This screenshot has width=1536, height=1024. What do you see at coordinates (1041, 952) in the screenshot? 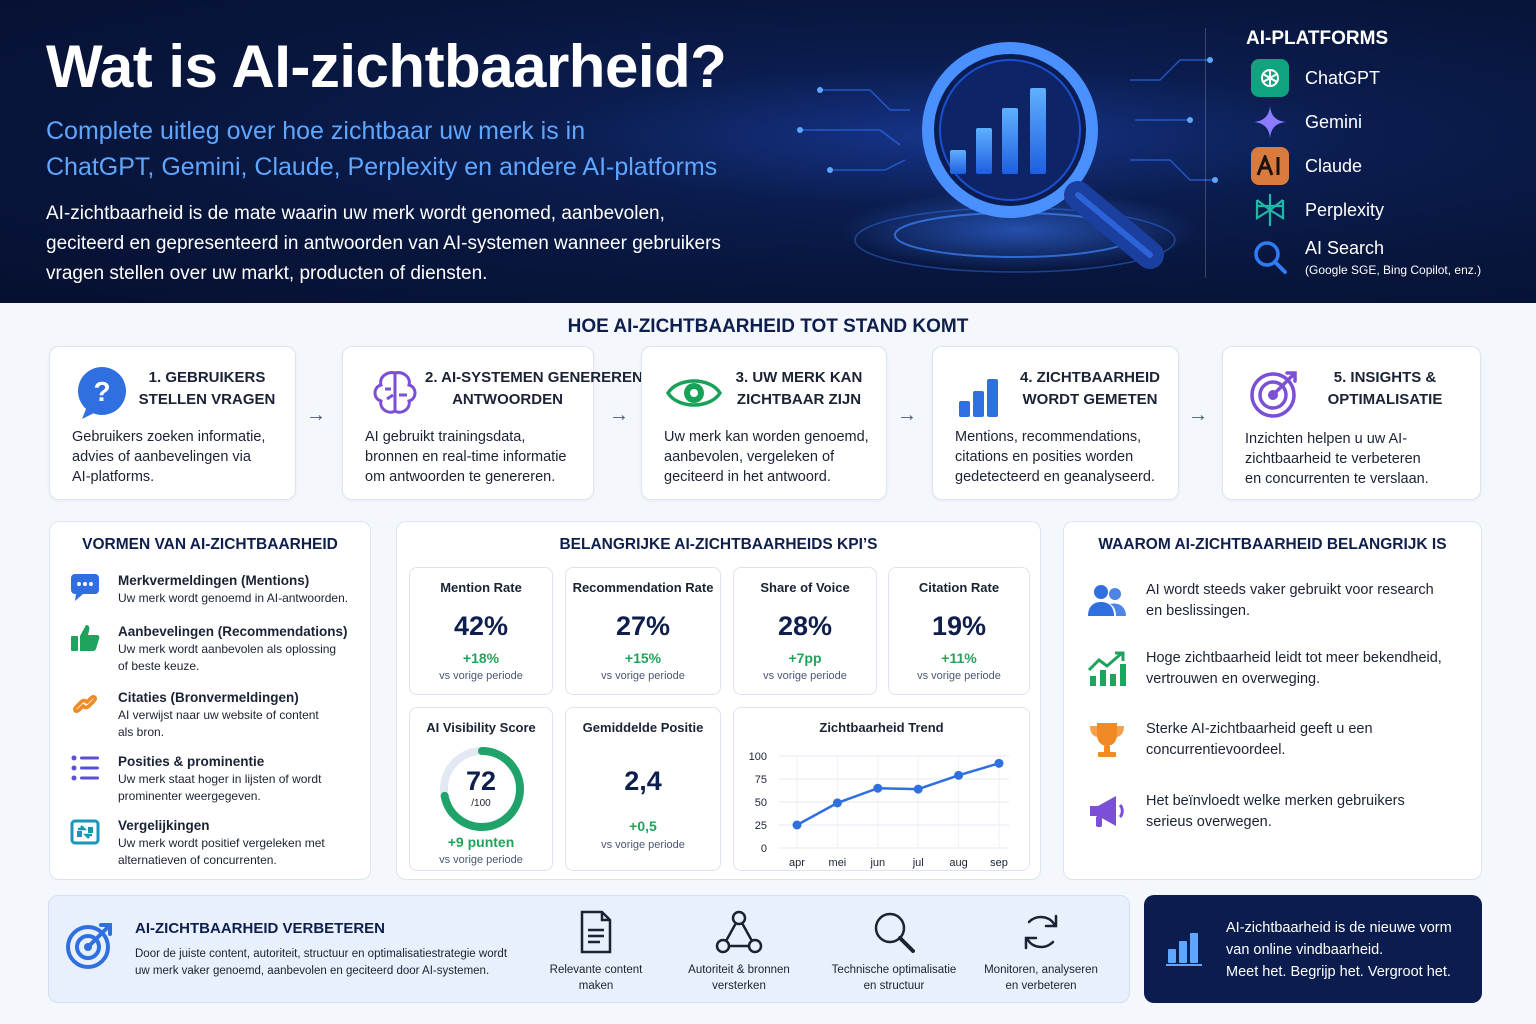
I see `improve-step-monitor: Monitoren, analyseren en verbeteren` at bounding box center [1041, 952].